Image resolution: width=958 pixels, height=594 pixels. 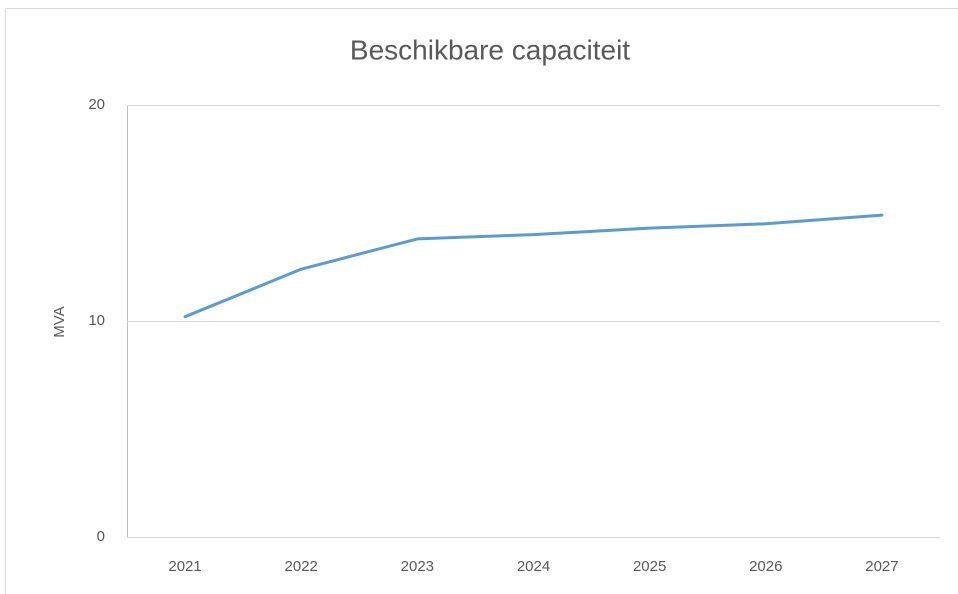 I want to click on y-tick-label: 0, so click(x=101, y=536).